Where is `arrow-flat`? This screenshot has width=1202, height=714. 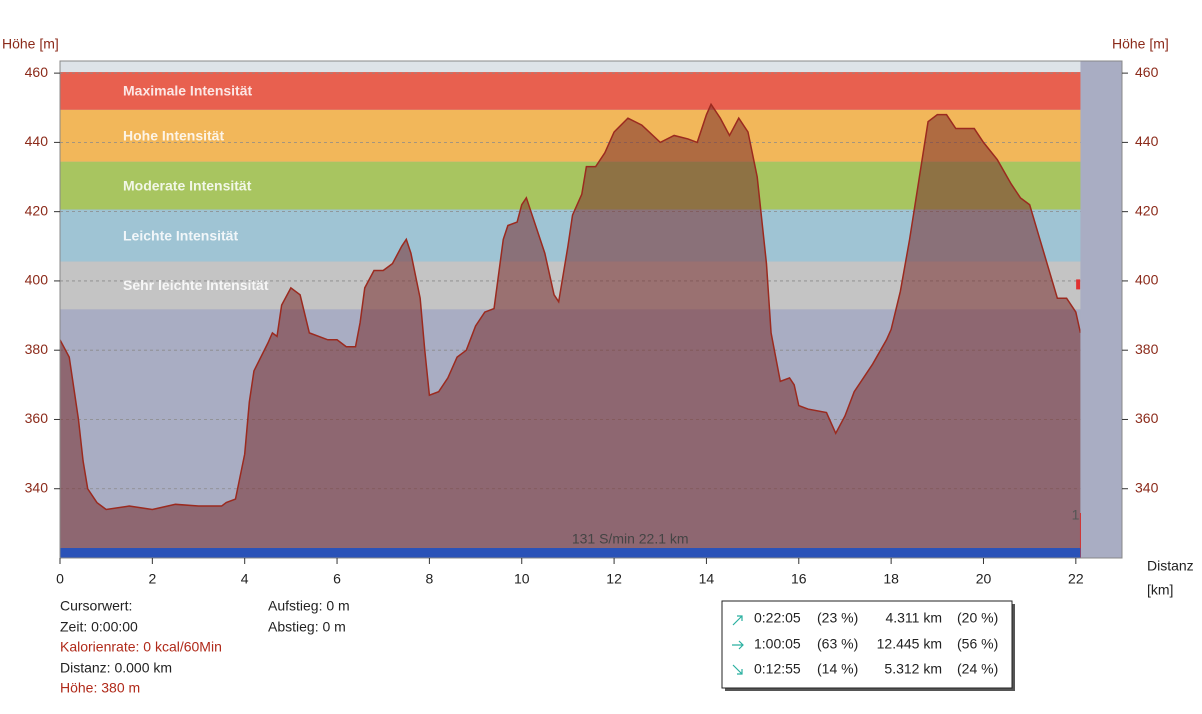 arrow-flat is located at coordinates (738, 645).